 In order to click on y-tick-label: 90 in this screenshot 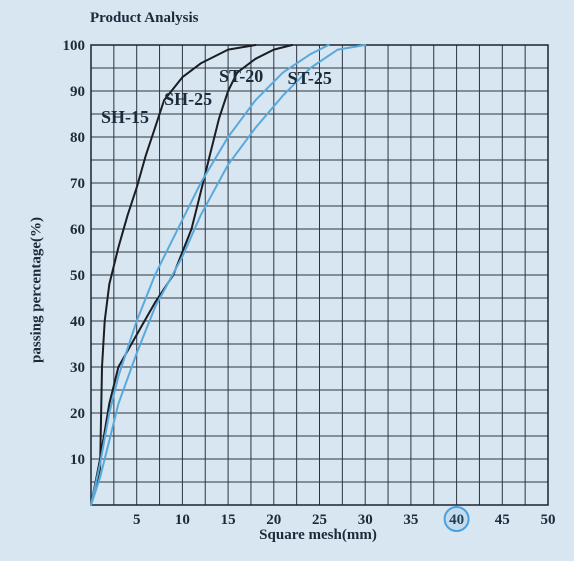, I will do `click(77, 92)`.